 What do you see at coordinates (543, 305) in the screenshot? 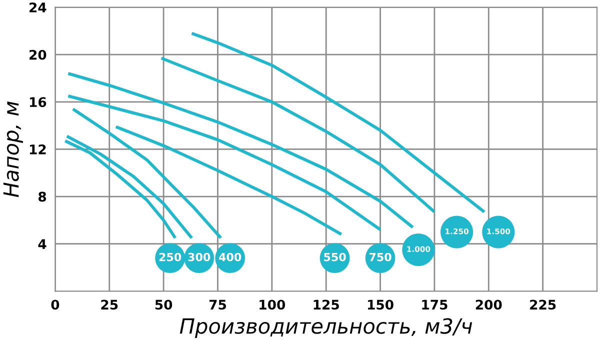
I see `x-tick-label: 225` at bounding box center [543, 305].